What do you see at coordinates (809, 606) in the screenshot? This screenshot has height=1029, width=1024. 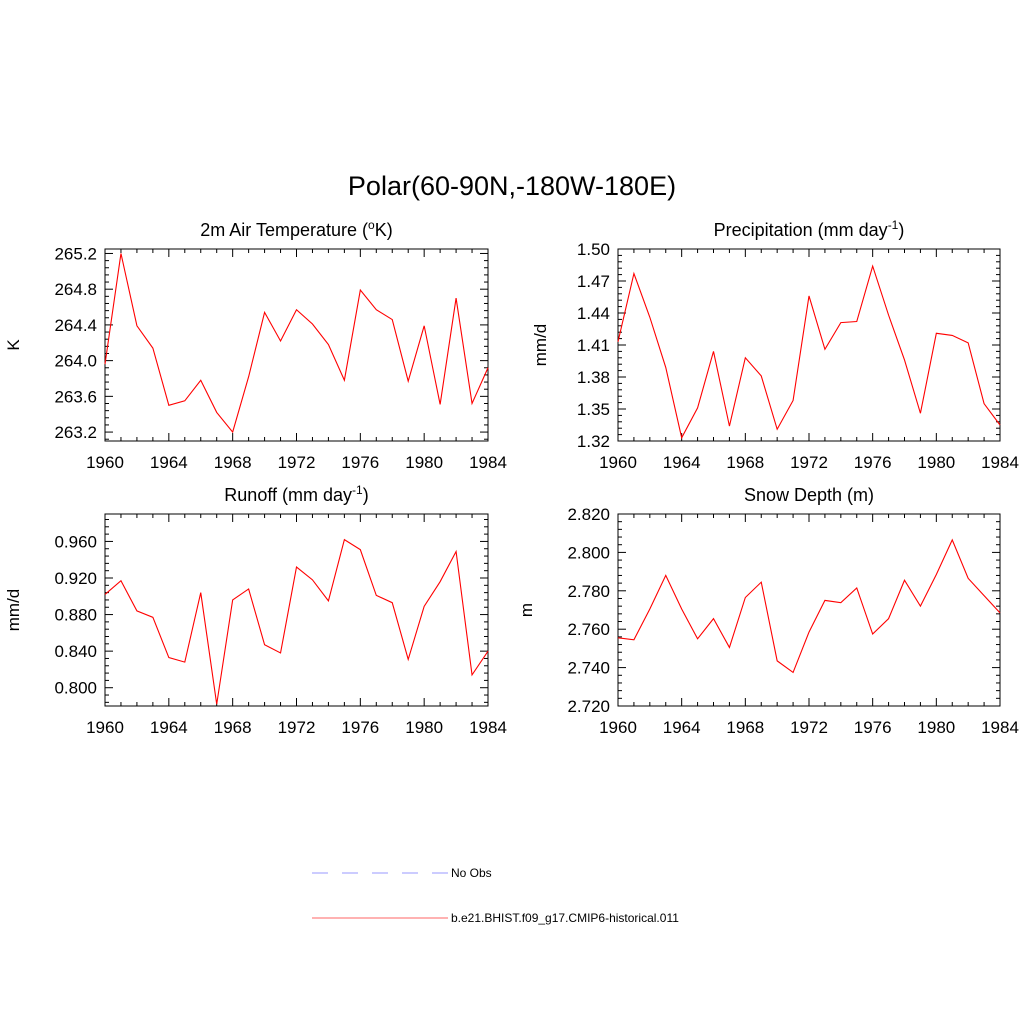 I see `series-line-snow-depth` at bounding box center [809, 606].